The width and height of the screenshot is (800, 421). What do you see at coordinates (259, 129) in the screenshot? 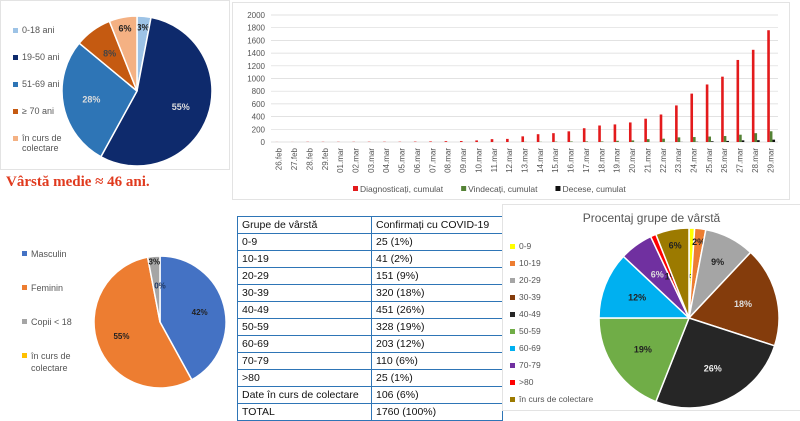
I see `y-tick-label: 200` at bounding box center [259, 129].